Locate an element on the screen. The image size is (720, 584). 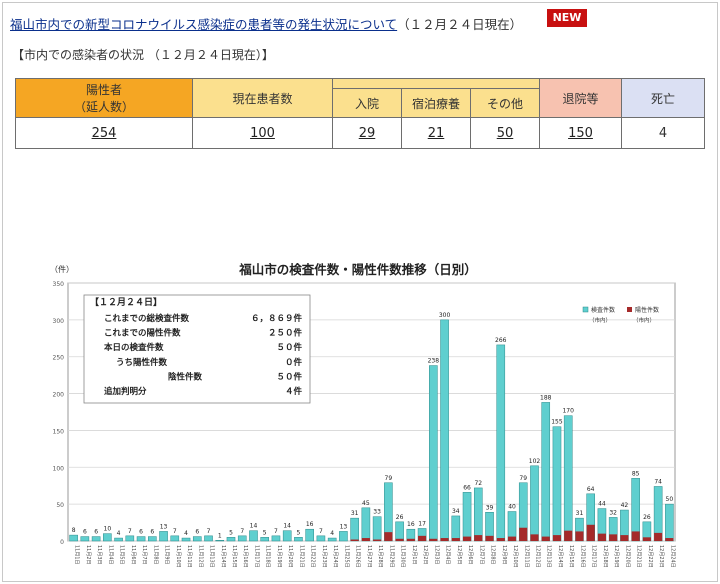
x-tick-label: 11月4日 is located at coordinates (110, 555).